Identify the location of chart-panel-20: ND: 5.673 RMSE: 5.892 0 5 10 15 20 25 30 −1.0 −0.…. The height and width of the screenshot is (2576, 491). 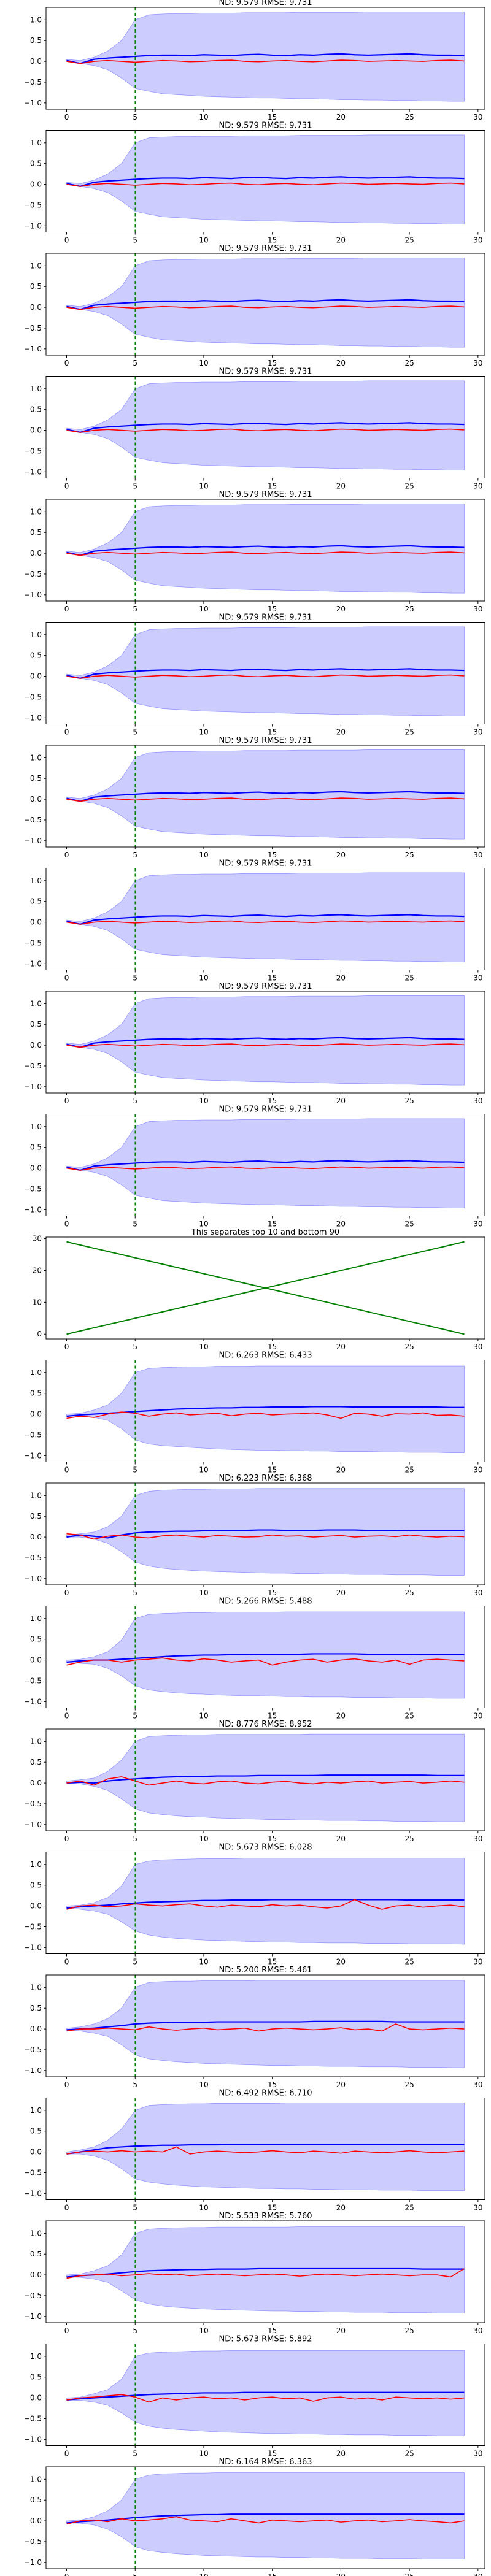
(255, 2396).